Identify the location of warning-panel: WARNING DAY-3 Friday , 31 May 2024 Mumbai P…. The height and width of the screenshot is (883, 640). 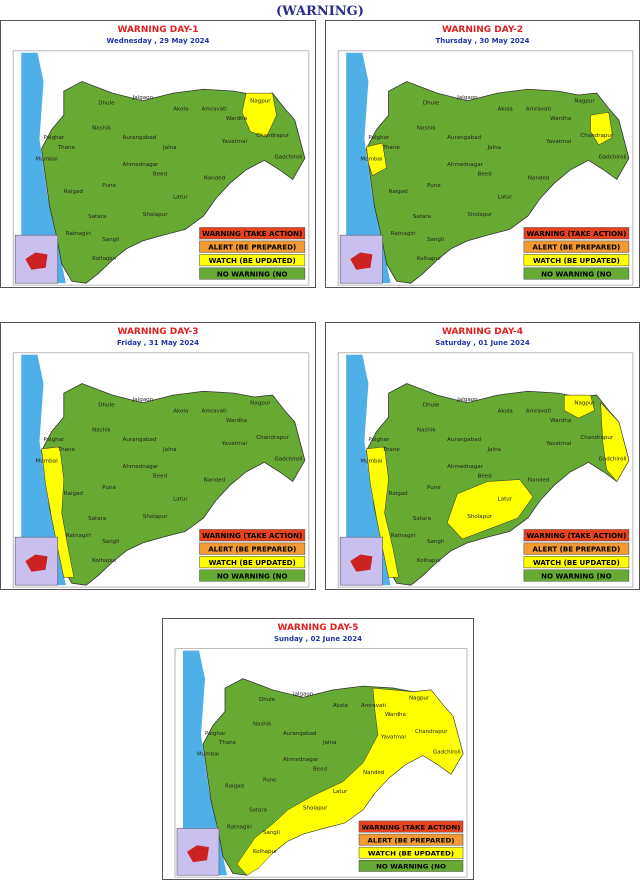
(158, 456).